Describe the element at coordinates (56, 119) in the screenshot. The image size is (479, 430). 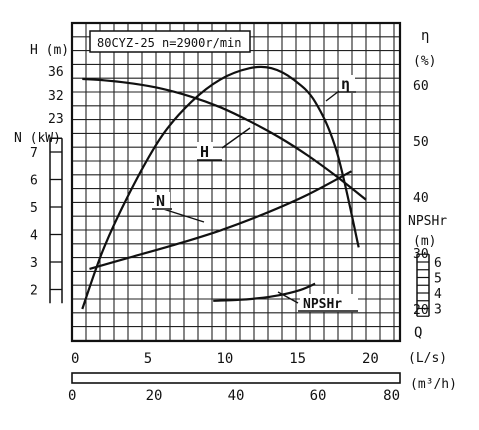
I see `h-tick-23: 23` at that location.